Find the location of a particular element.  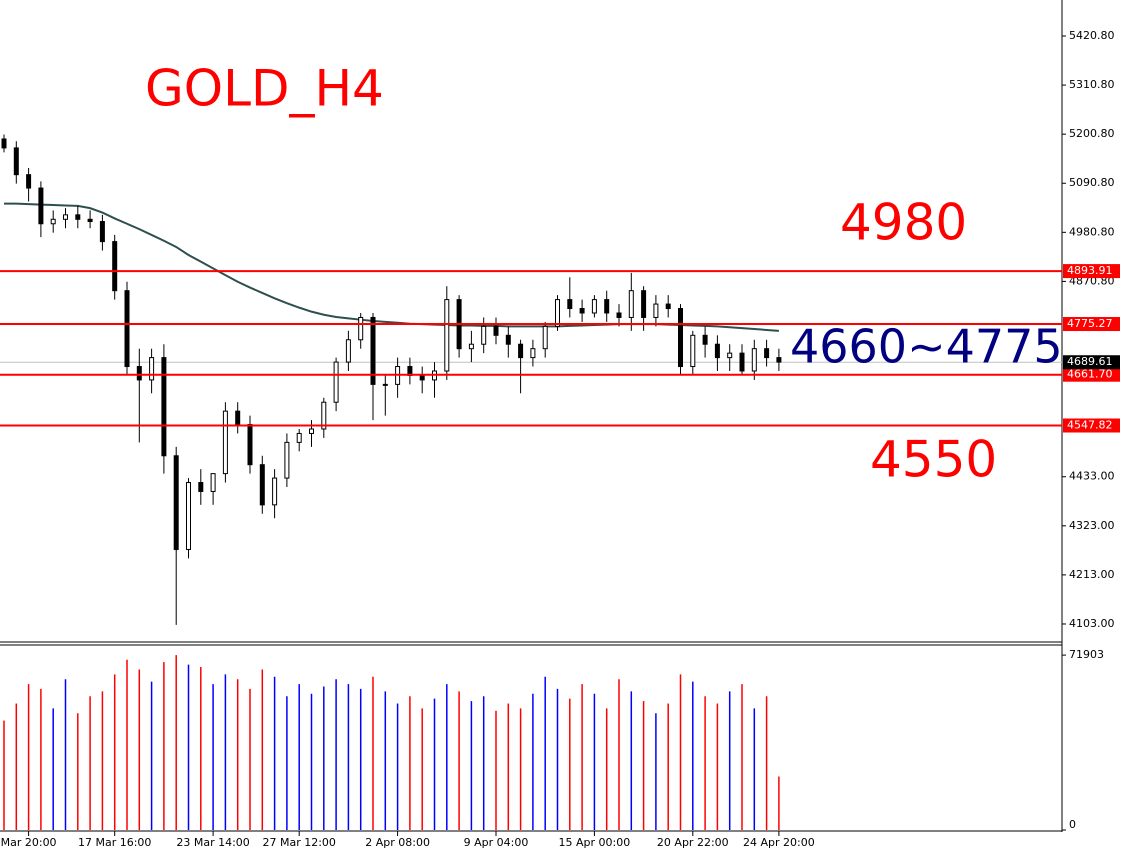

chart-title: GOLD_H4 is located at coordinates (264, 89).